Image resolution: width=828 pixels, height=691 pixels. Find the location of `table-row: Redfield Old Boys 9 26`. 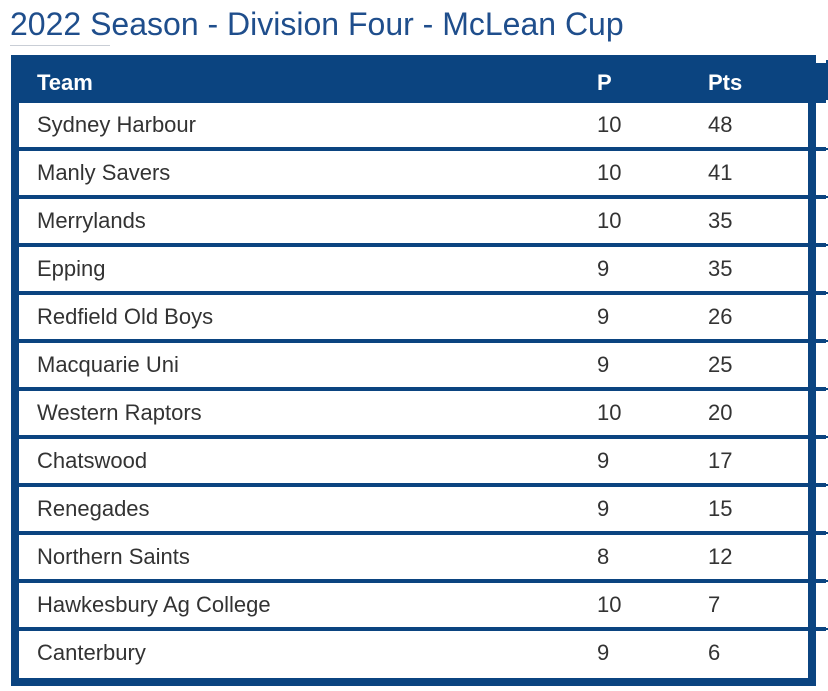

table-row: Redfield Old Boys 9 26 is located at coordinates (422, 316).